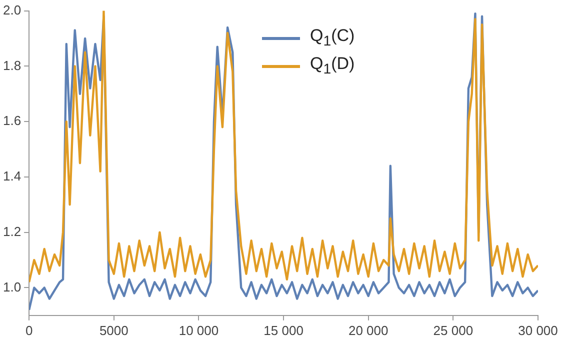 The width and height of the screenshot is (564, 342). What do you see at coordinates (12, 286) in the screenshot?
I see `y-tick-label: 1.0` at bounding box center [12, 286].